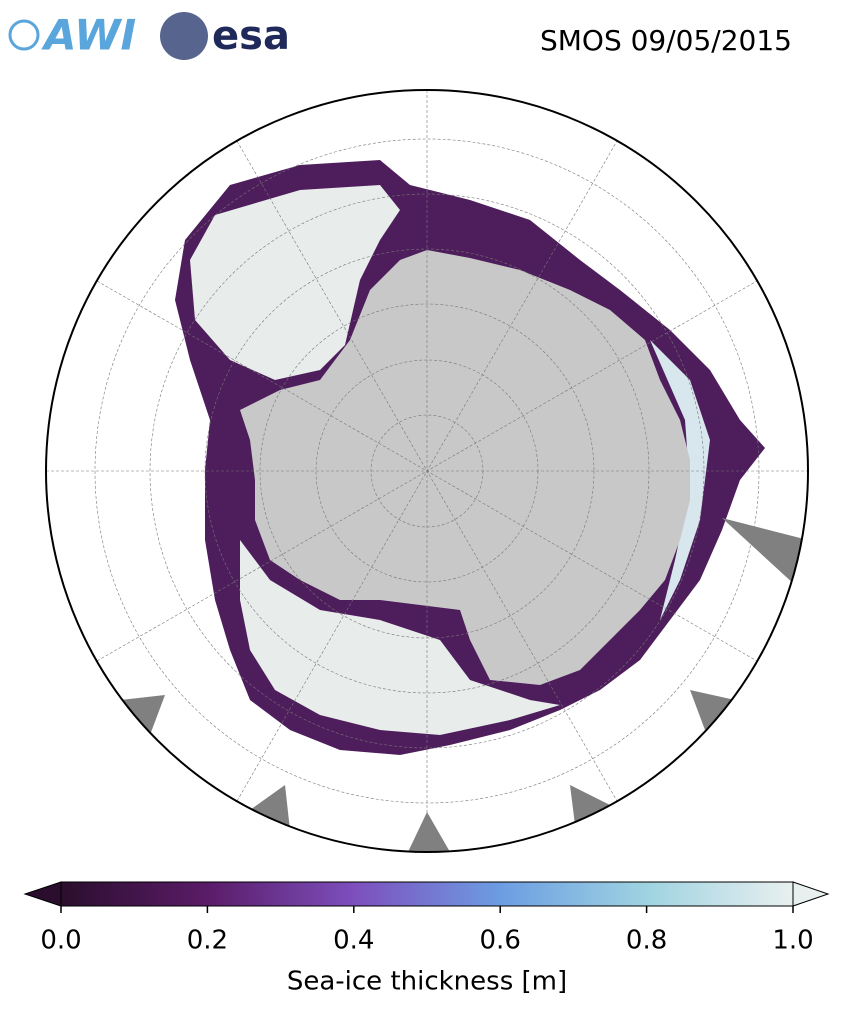 Image resolution: width=854 pixels, height=1030 pixels. What do you see at coordinates (251, 36) in the screenshot?
I see `logo-text: esa` at bounding box center [251, 36].